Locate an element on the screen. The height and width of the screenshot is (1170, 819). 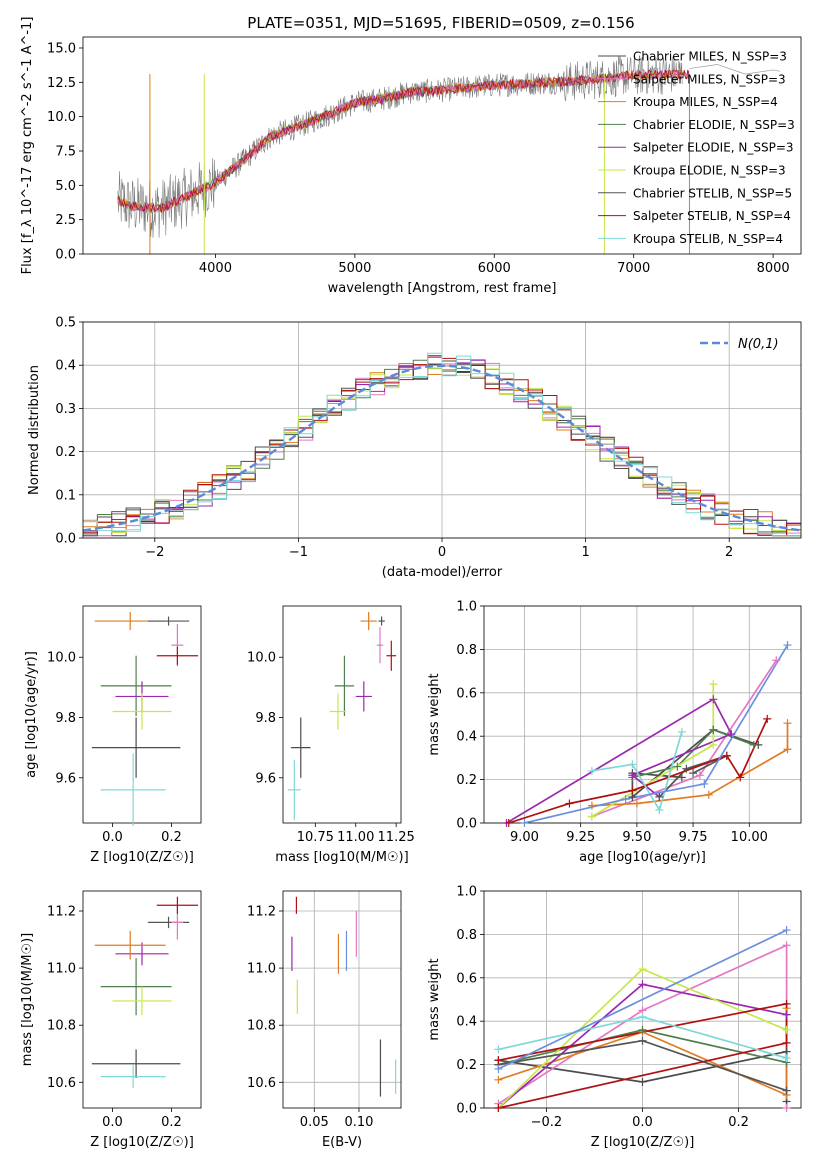
x-tick-label: 9.50 is located at coordinates (636, 837).